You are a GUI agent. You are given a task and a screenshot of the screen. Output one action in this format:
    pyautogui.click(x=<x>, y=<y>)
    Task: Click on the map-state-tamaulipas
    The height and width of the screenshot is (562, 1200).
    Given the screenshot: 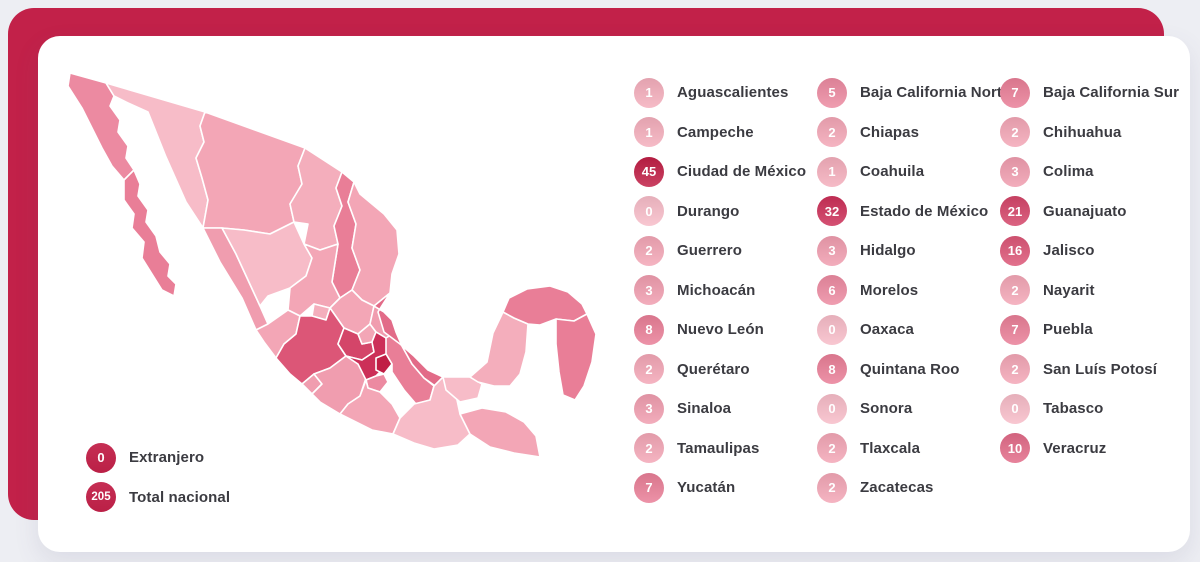 What is the action you would take?
    pyautogui.click(x=373, y=244)
    